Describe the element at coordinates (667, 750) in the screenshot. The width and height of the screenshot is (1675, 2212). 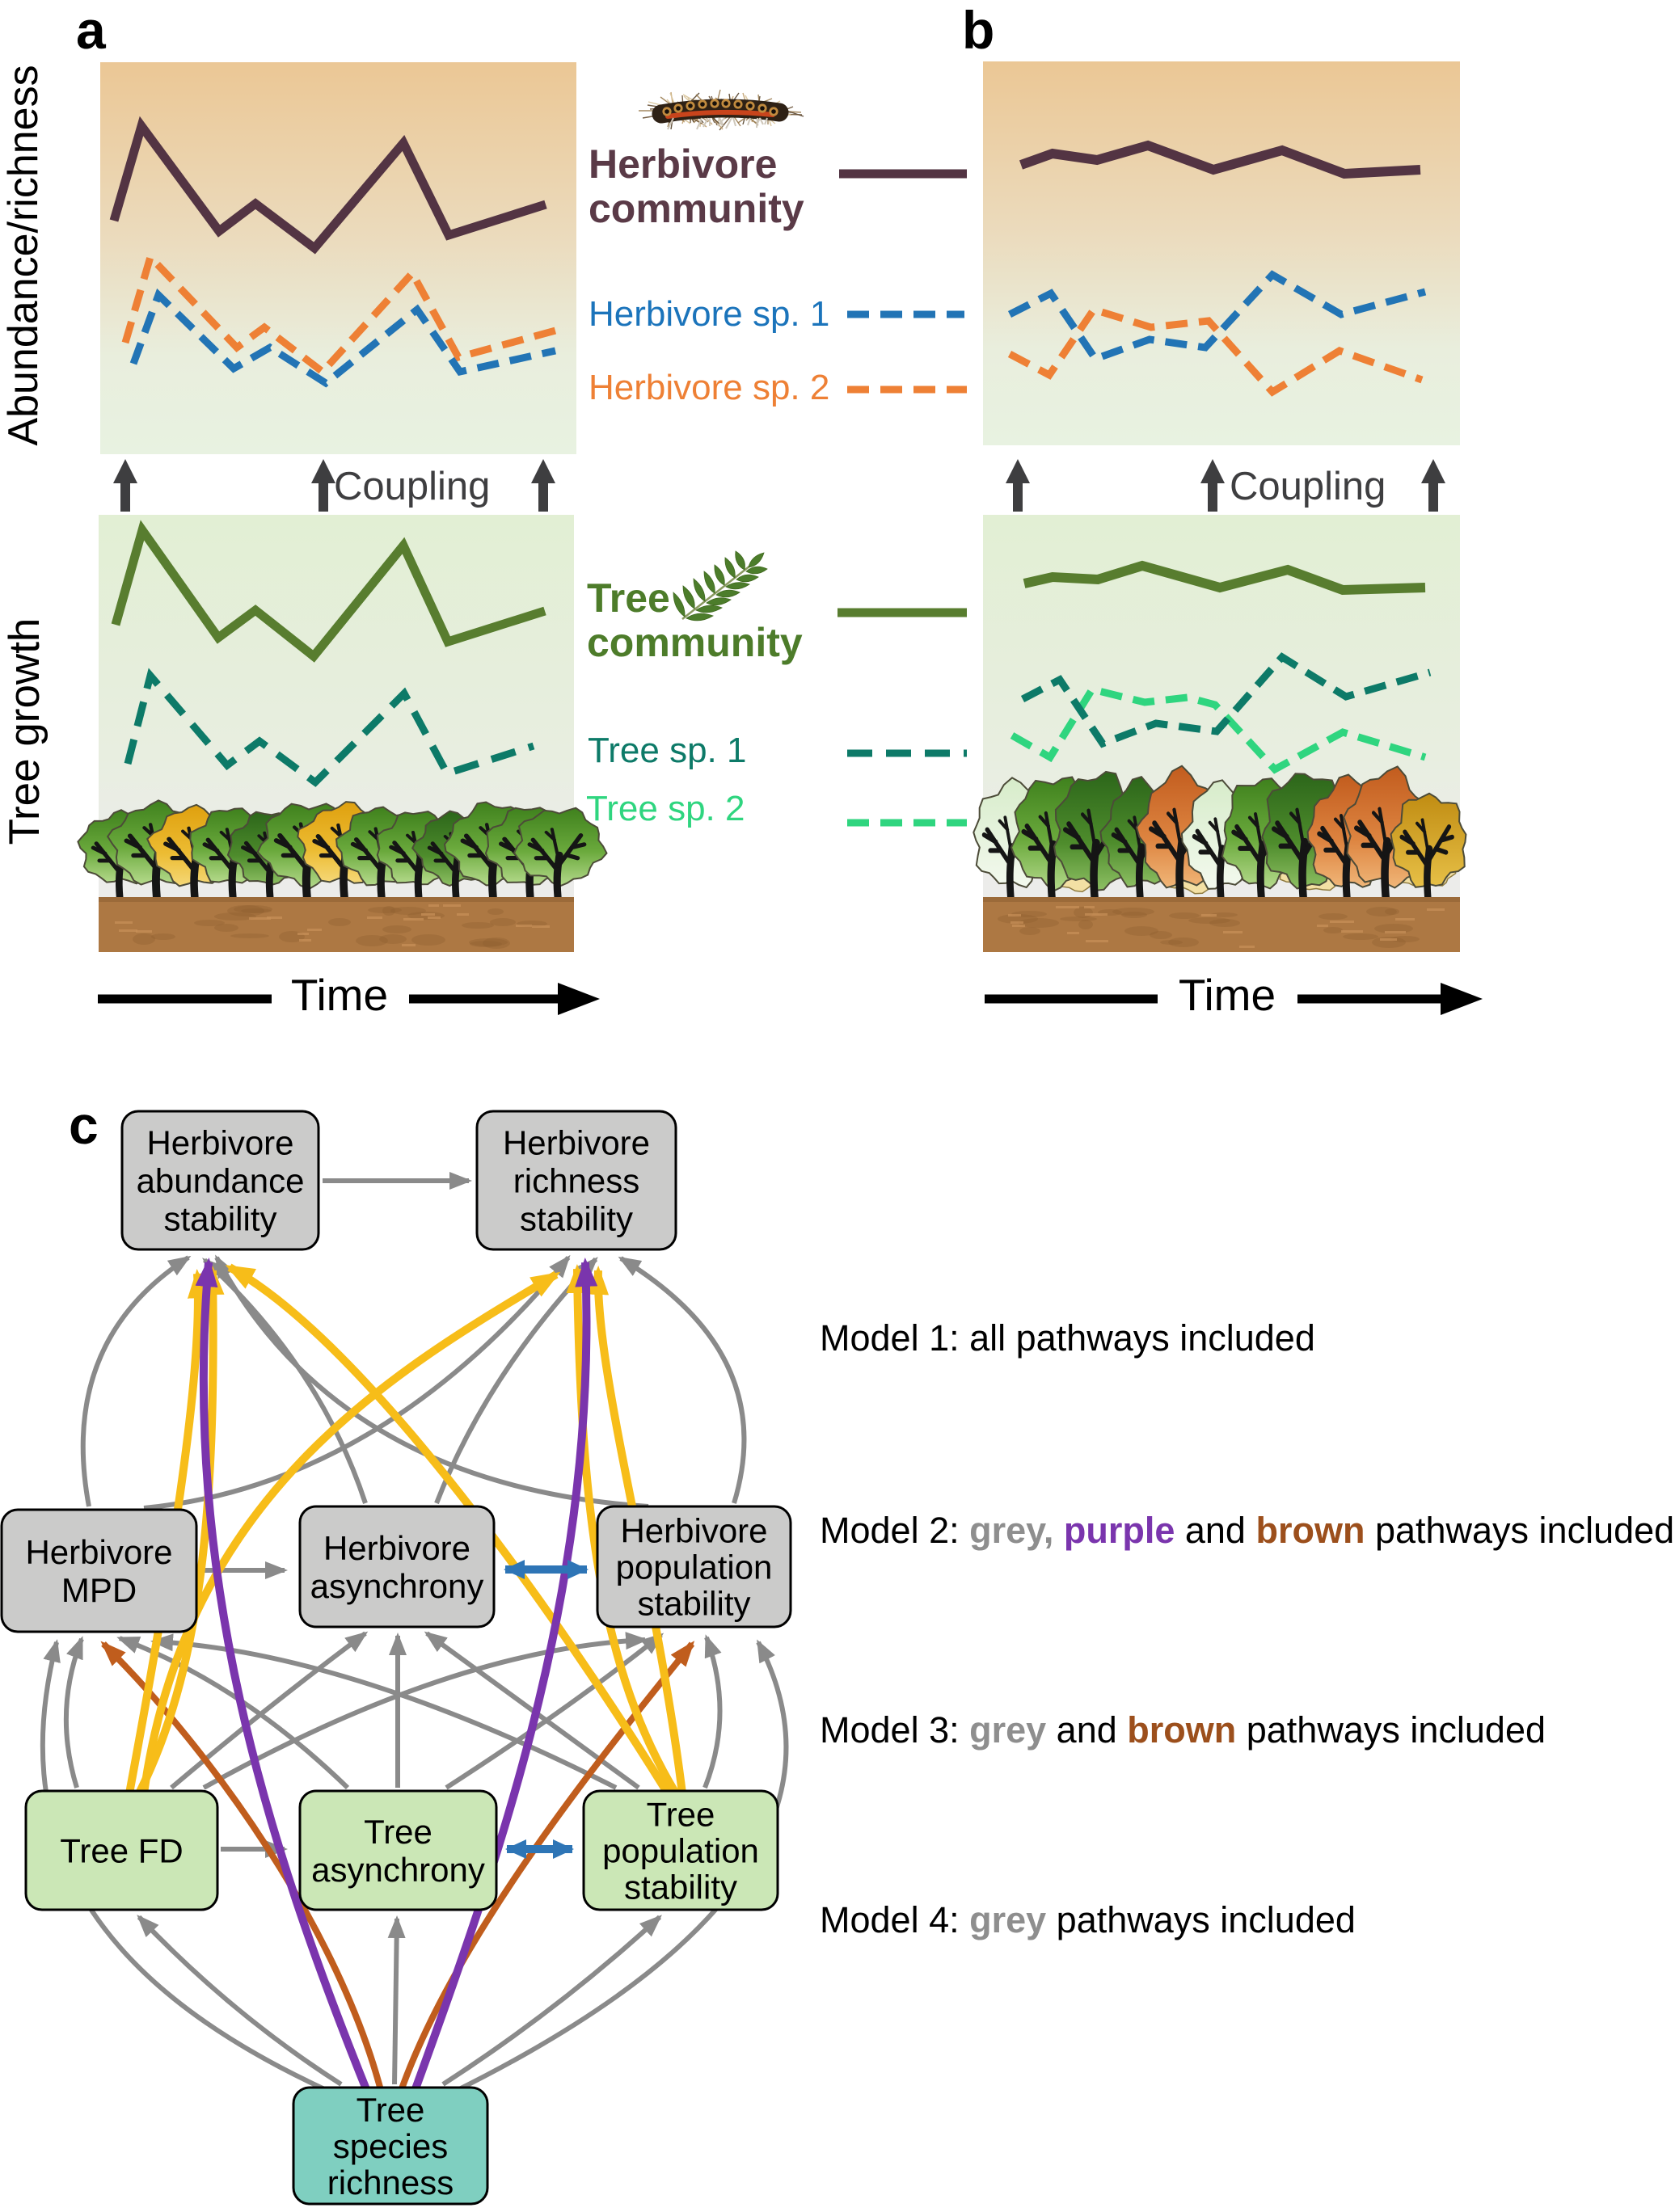
I see `svg-text: Tree sp. 1` at that location.